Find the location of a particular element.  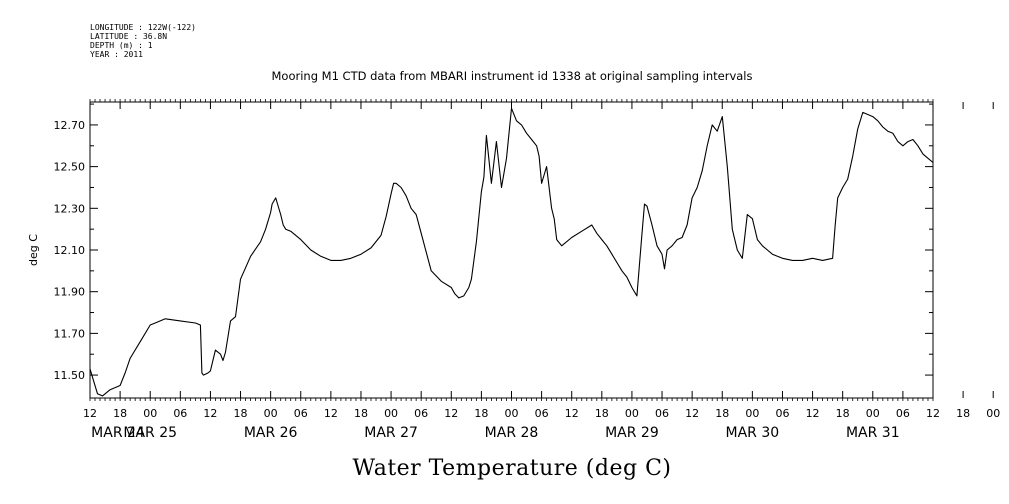

y-axis-label: deg C is located at coordinates (33, 250).